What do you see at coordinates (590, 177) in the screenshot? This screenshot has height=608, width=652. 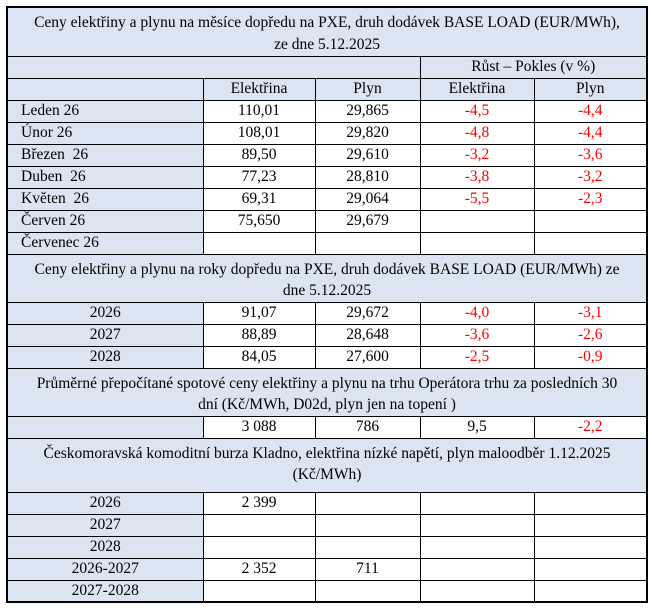 I see `gas-change-cell: -3,2` at bounding box center [590, 177].